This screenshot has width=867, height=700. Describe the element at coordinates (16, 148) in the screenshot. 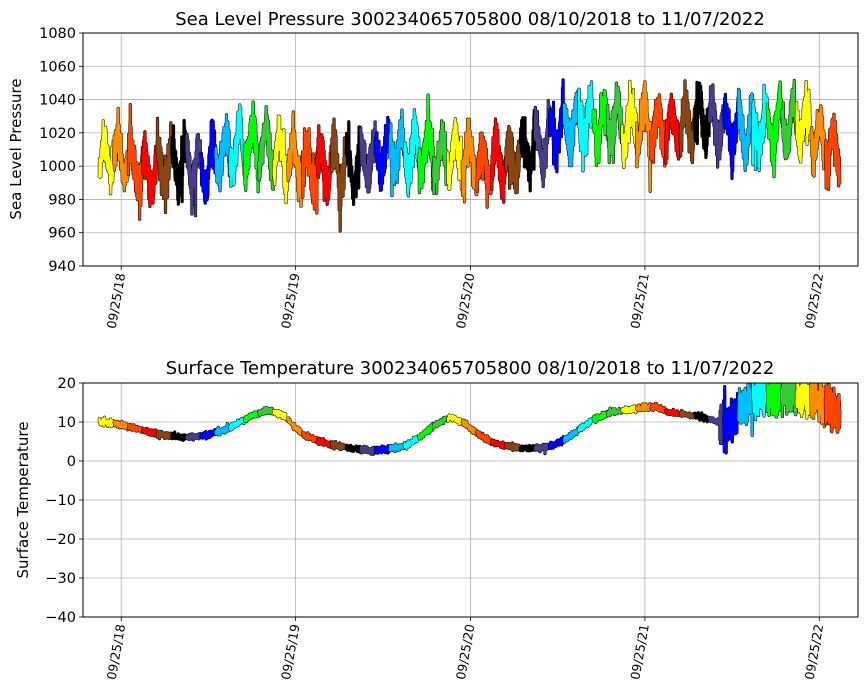

I see `y-axis-label: Sea Level Pressure` at that location.